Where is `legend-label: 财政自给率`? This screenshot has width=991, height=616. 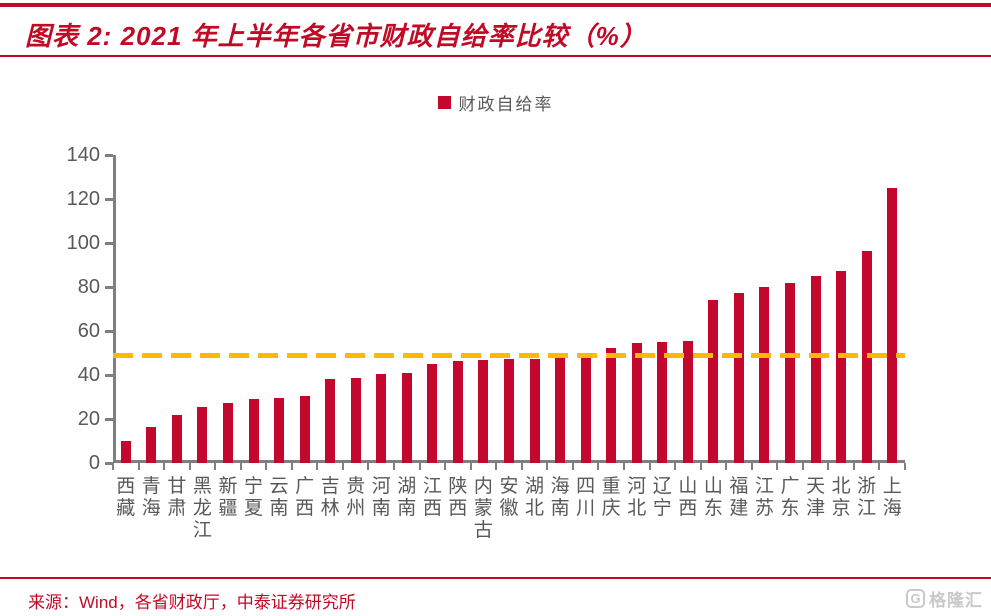
legend-label: 财政自给率 is located at coordinates (506, 104).